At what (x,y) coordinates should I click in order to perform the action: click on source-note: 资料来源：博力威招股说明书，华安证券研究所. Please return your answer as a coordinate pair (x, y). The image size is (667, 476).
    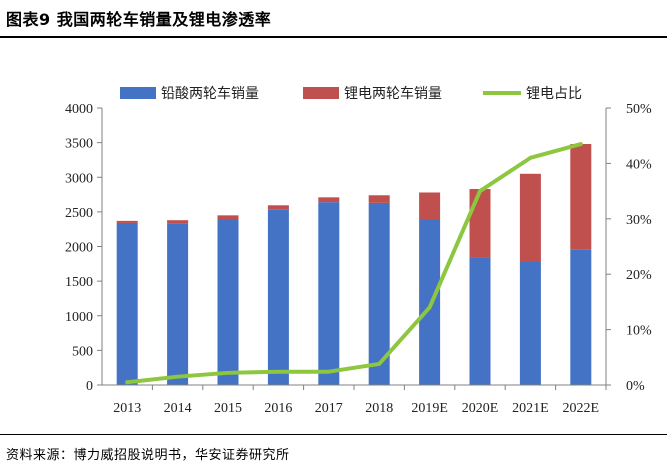
    Looking at the image, I should click on (148, 455).